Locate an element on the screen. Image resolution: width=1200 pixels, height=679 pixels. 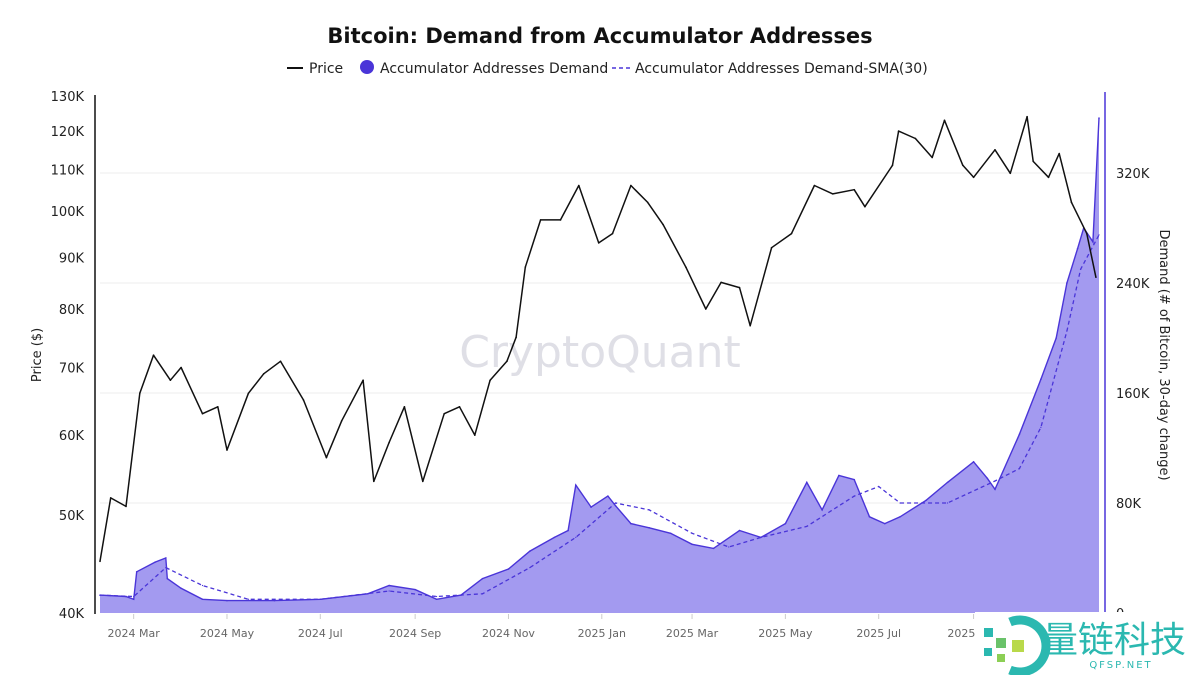
left-tick-label: 60K is located at coordinates (72, 436).